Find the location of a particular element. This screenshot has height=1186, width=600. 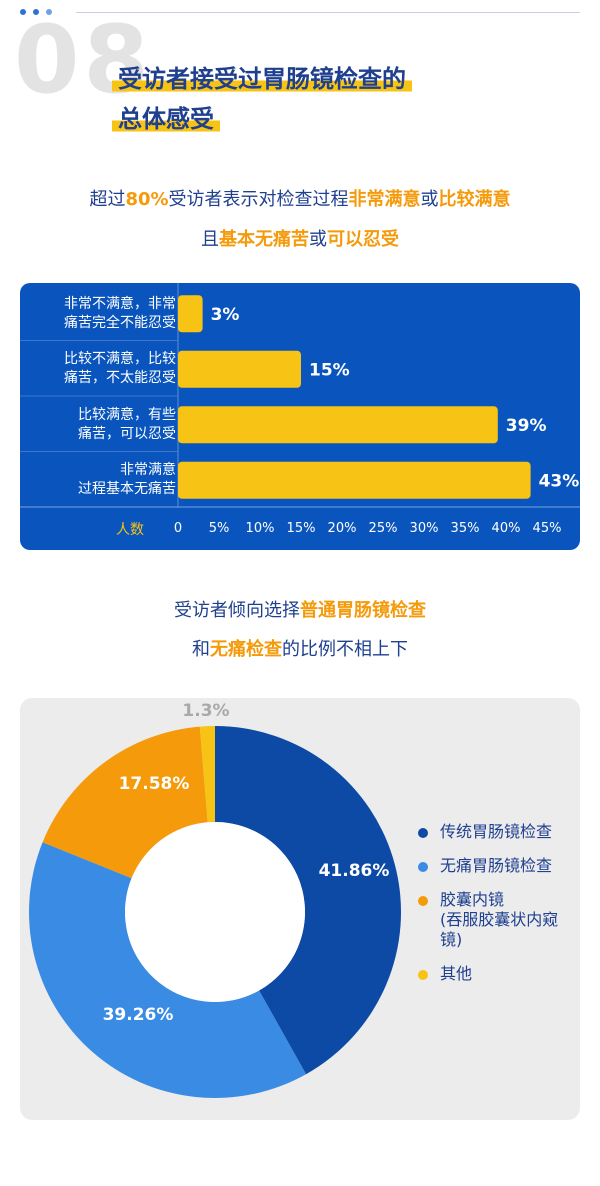

bar-x-tick-label: 20% is located at coordinates (342, 528).